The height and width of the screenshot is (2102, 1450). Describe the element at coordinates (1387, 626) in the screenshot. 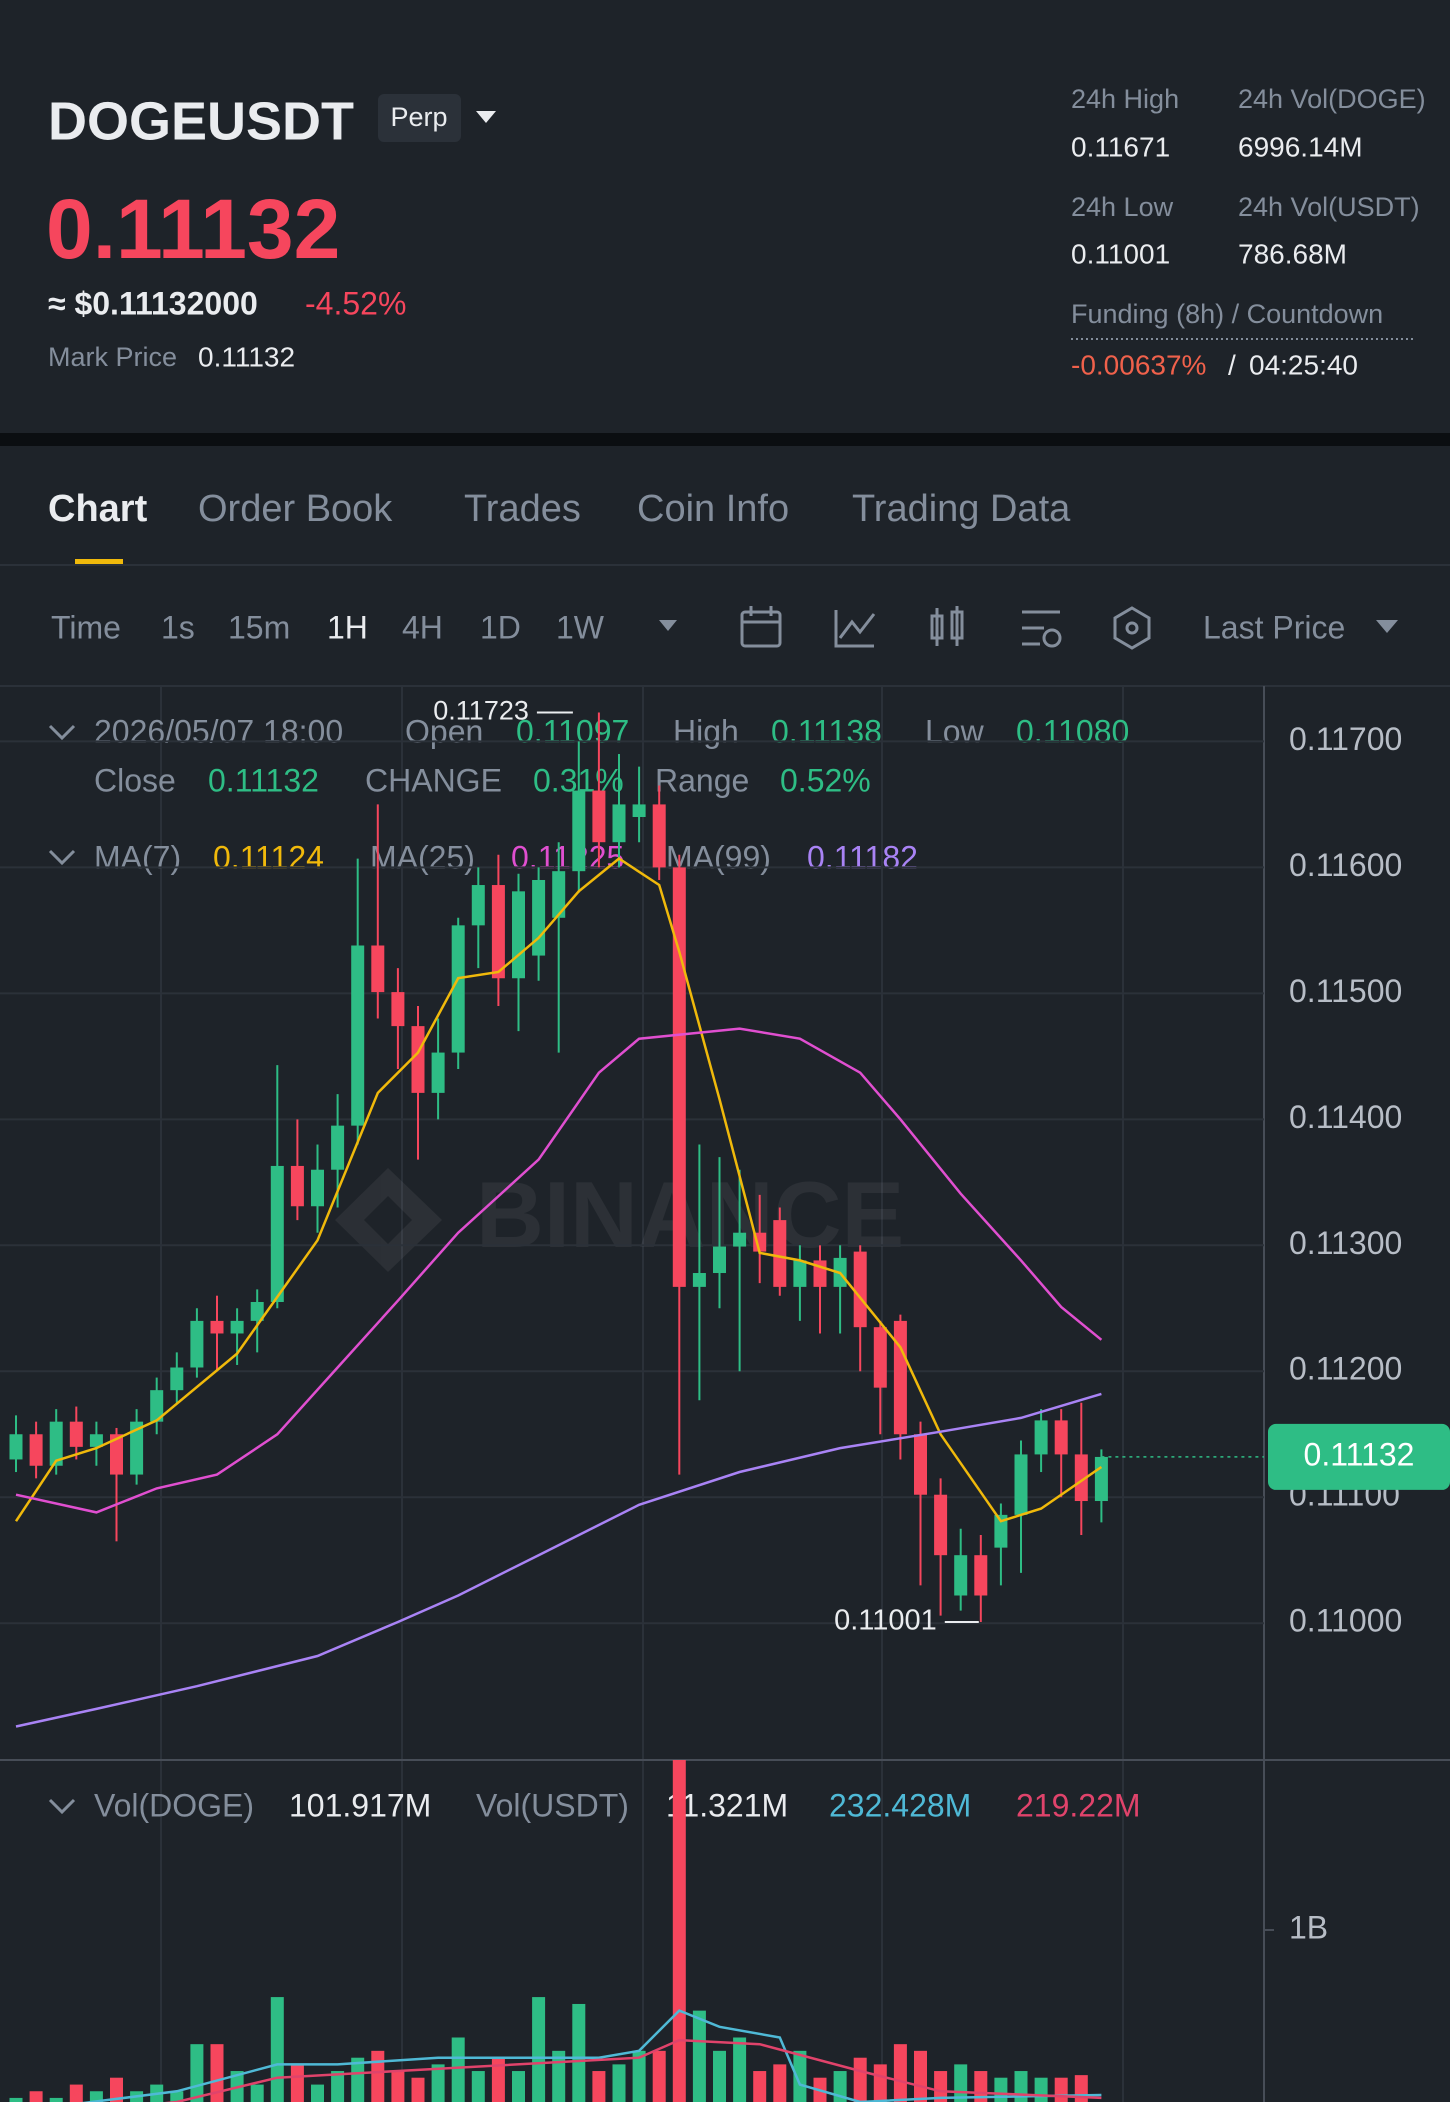

I see `price-type-dropdown` at that location.